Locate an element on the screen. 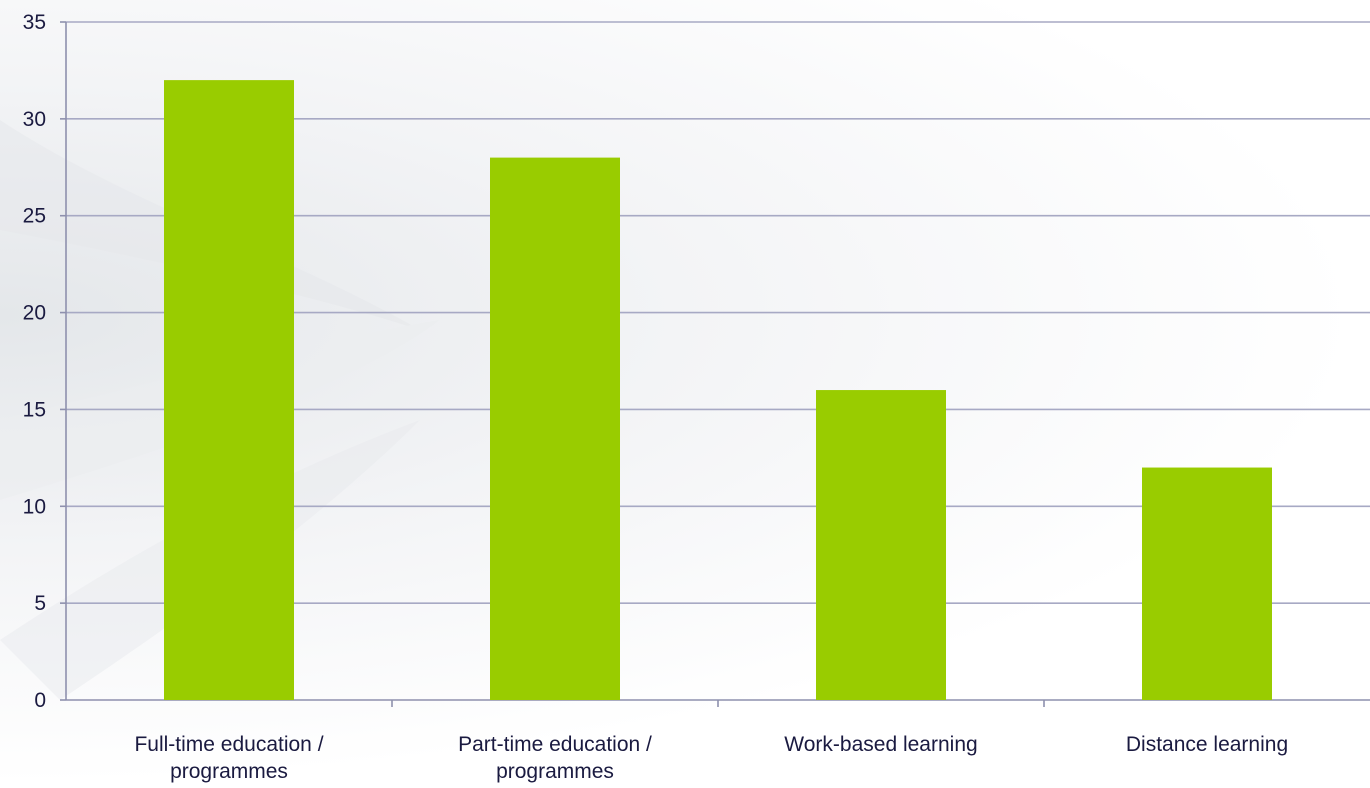 This screenshot has height=788, width=1370. y-tick-label: 15 is located at coordinates (34, 409).